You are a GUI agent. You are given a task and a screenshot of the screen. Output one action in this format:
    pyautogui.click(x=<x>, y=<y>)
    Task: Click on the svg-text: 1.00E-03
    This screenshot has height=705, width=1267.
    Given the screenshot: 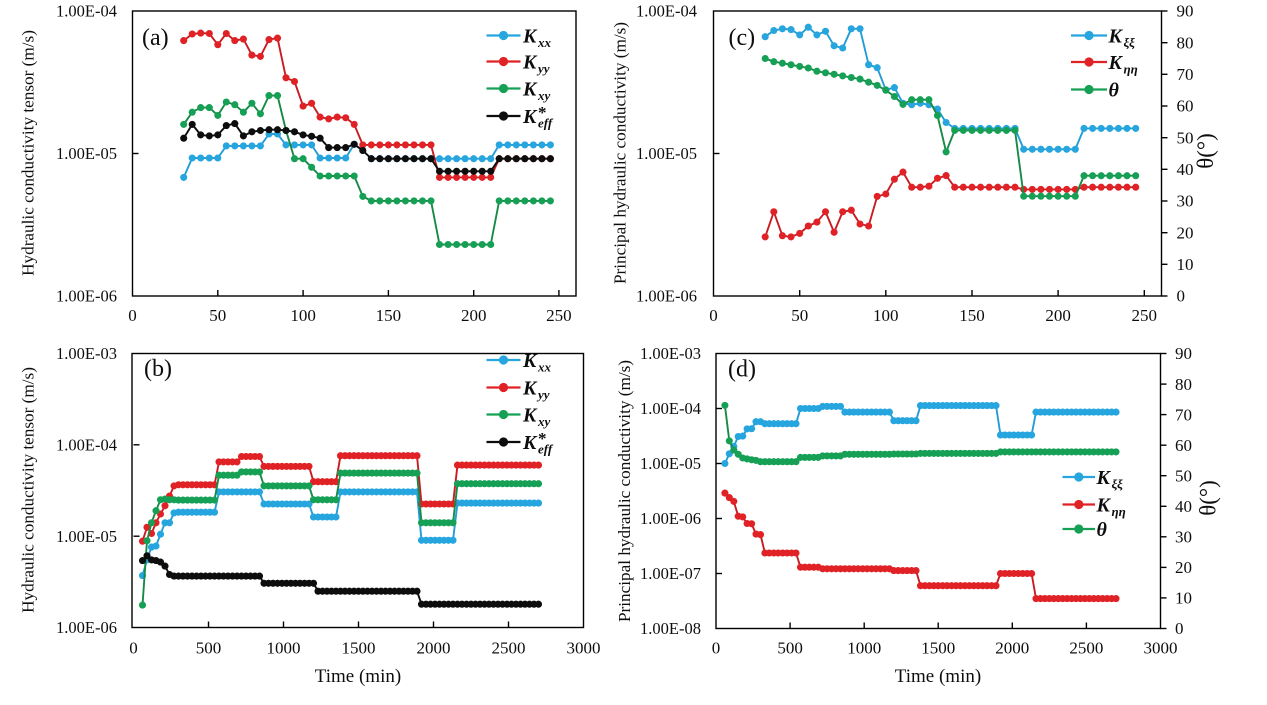 What is the action you would take?
    pyautogui.click(x=86, y=353)
    